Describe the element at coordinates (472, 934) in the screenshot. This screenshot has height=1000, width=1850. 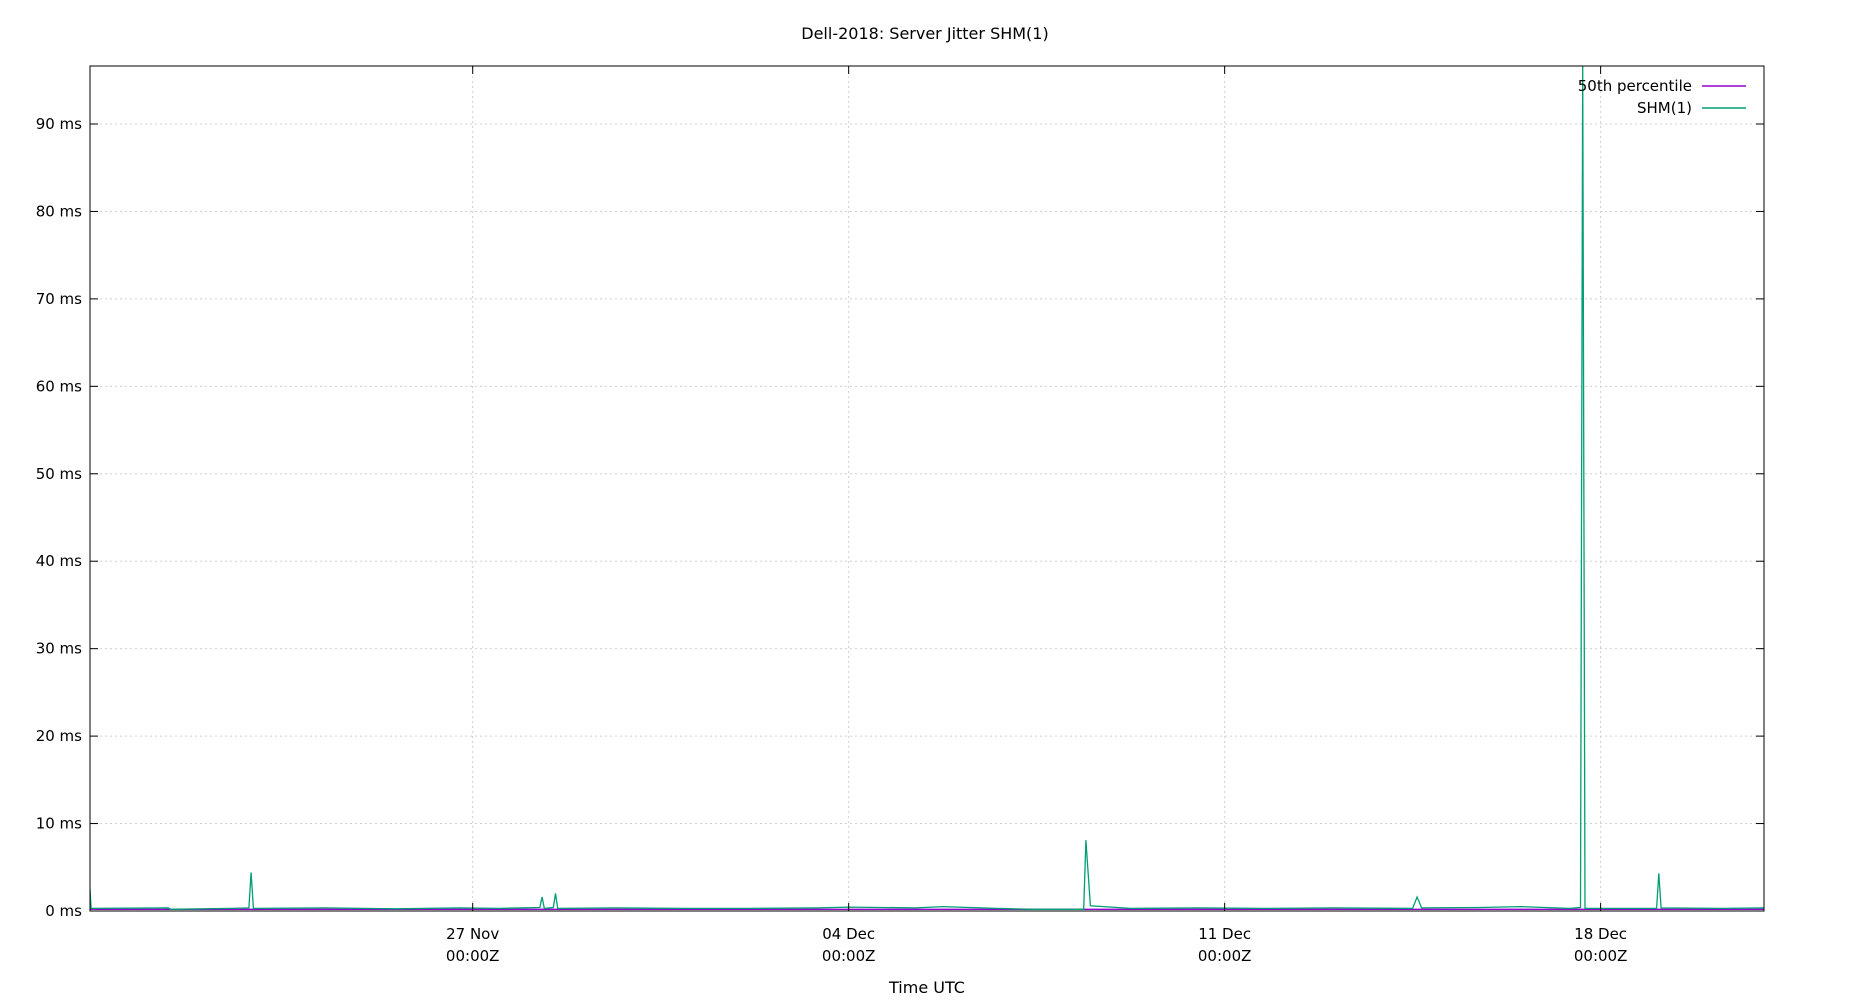
I see `x-tick-label-date: 27 Nov` at that location.